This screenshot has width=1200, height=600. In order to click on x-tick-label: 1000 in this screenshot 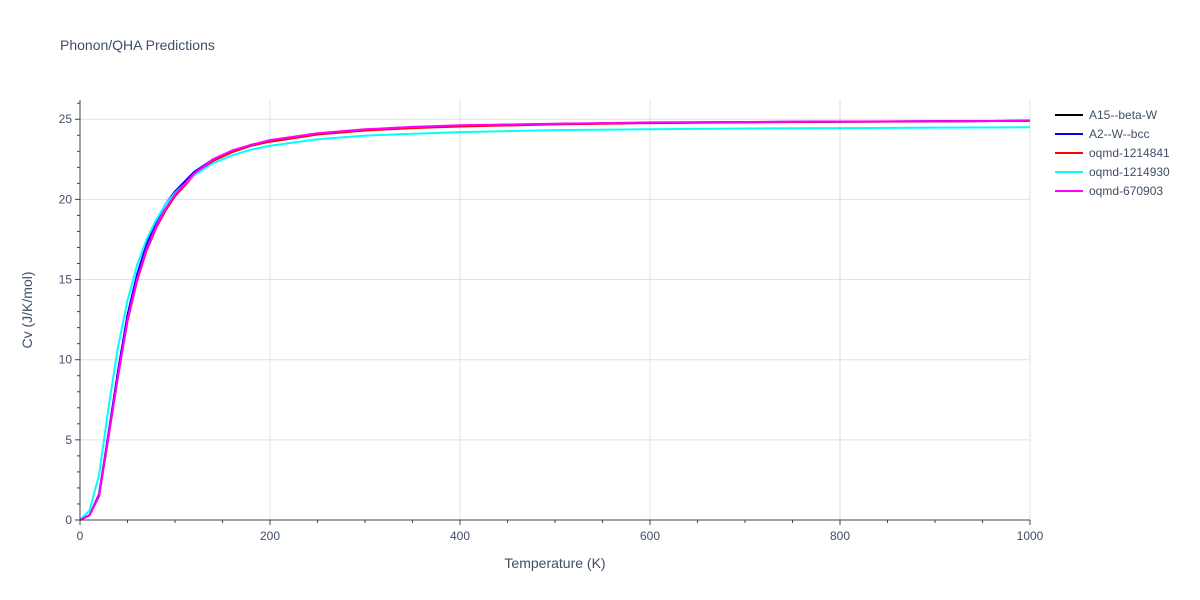, I will do `click(1030, 536)`.